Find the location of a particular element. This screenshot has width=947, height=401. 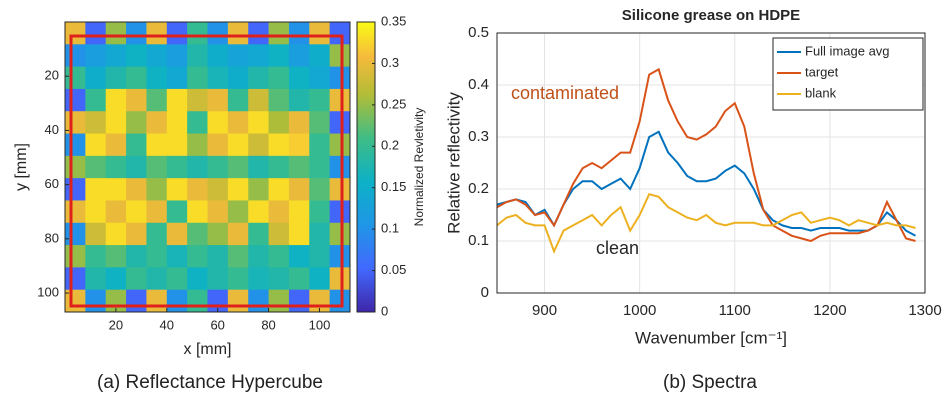

y-tick-label: 100 is located at coordinates (48, 291).